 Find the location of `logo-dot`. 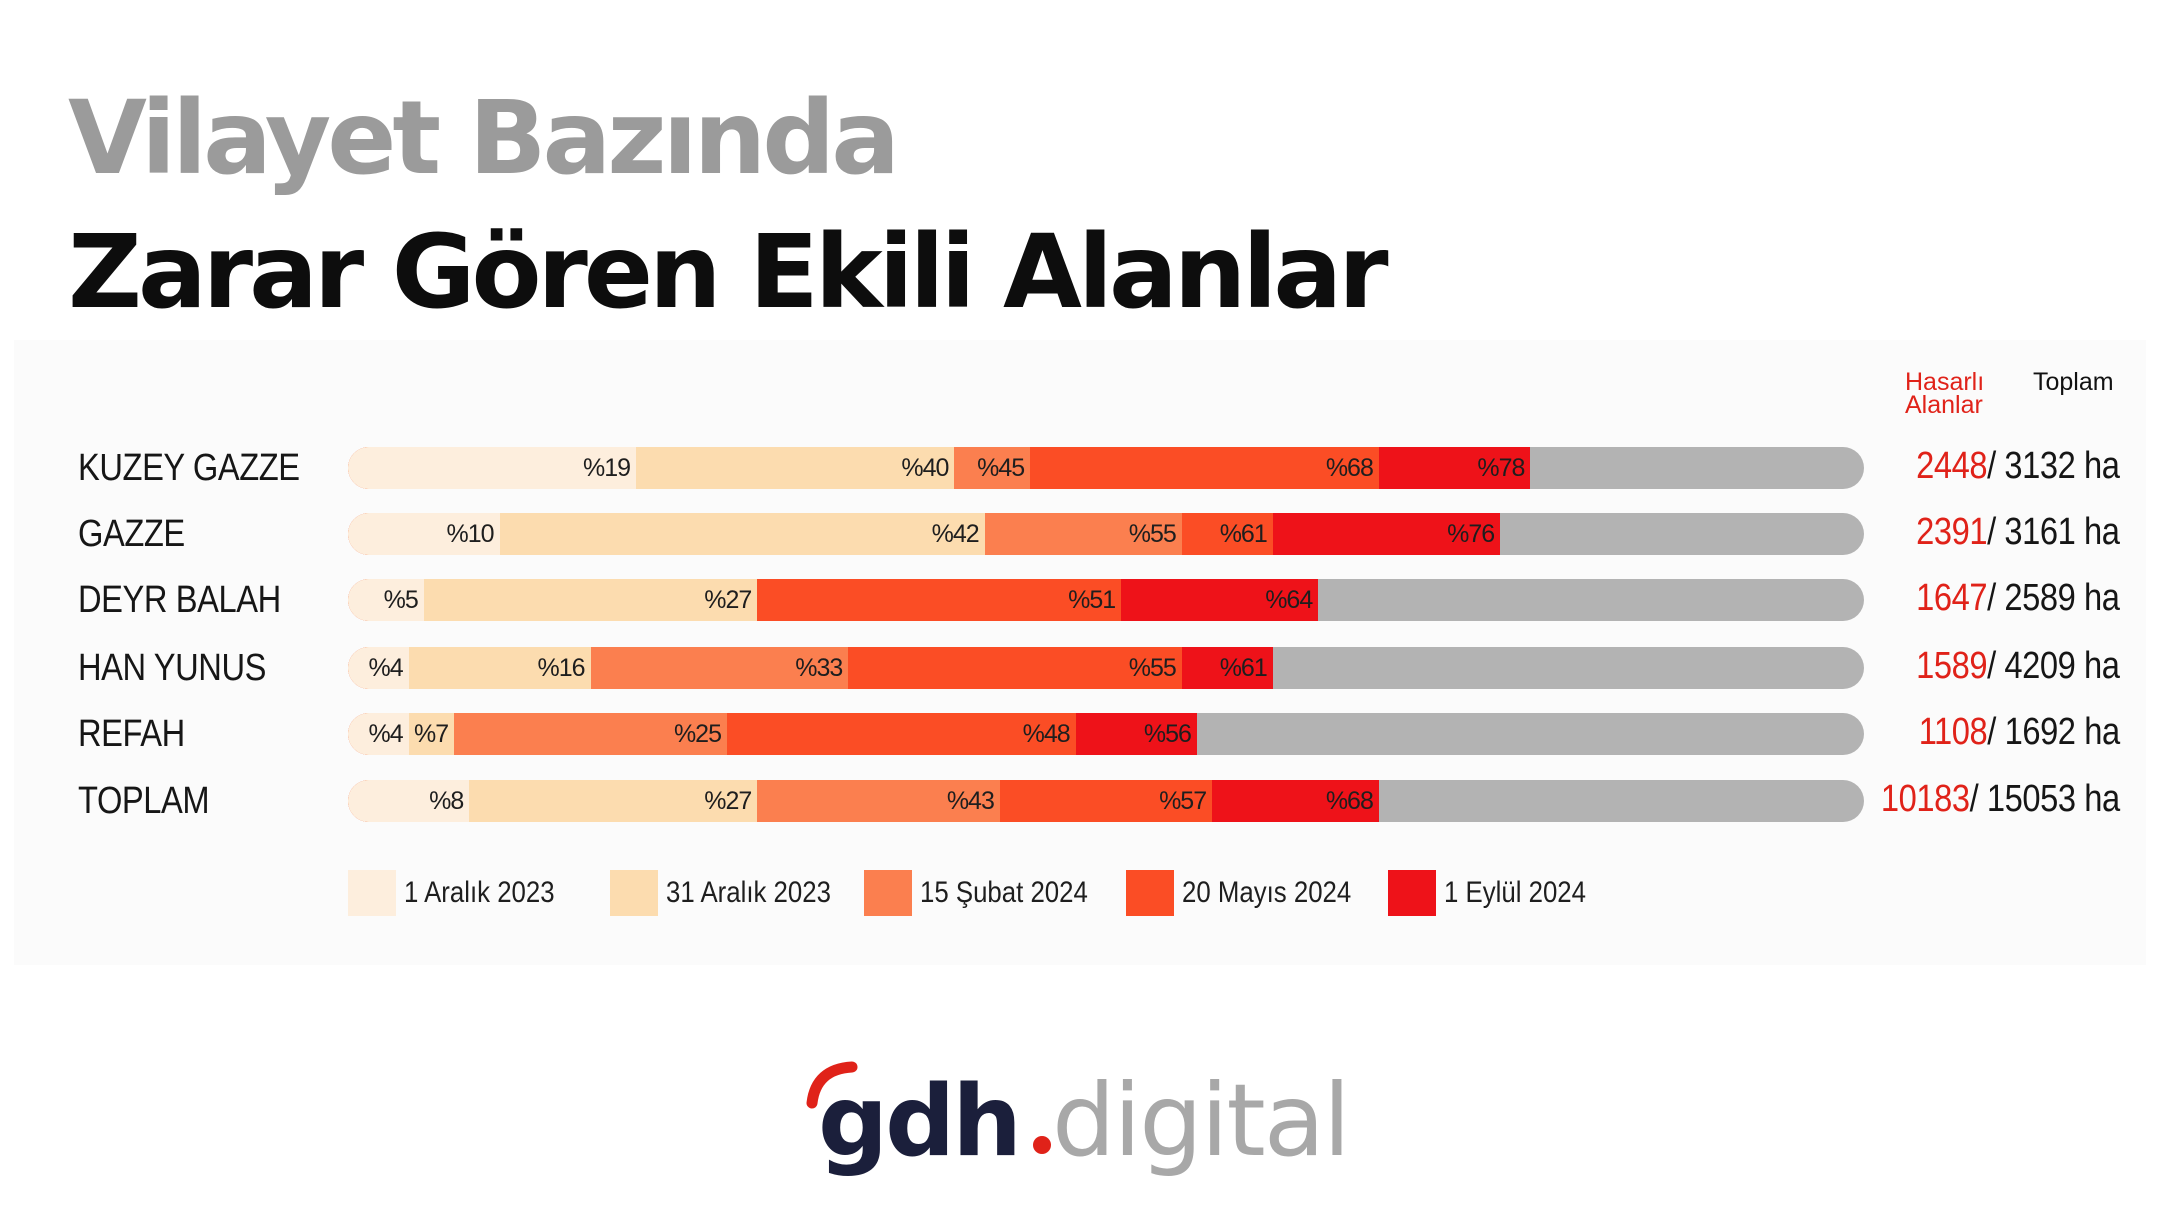

logo-dot is located at coordinates (1042, 1145).